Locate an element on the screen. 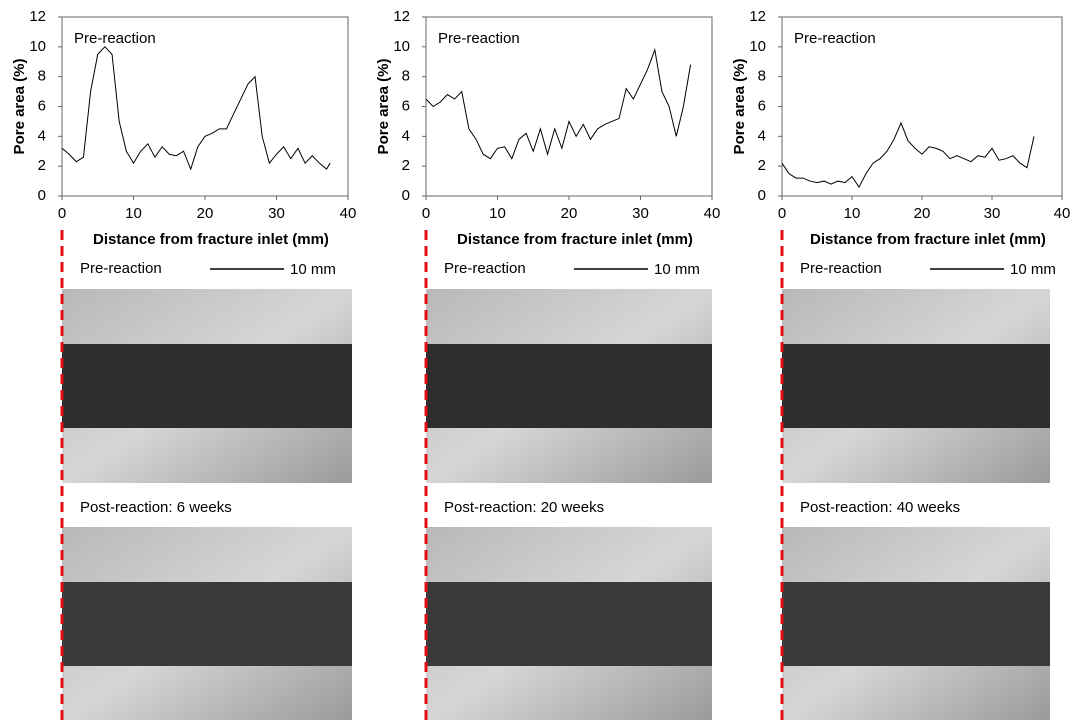  post-label: Post-reaction: 20 weeks is located at coordinates (524, 507).